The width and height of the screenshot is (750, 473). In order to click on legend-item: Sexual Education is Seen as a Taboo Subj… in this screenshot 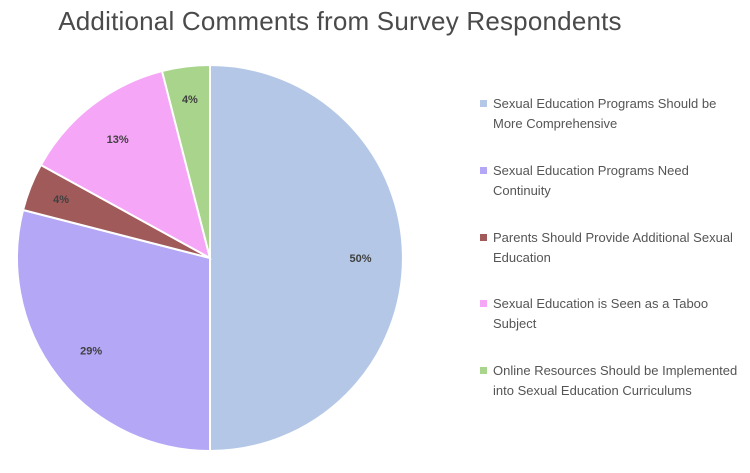, I will do `click(611, 314)`.